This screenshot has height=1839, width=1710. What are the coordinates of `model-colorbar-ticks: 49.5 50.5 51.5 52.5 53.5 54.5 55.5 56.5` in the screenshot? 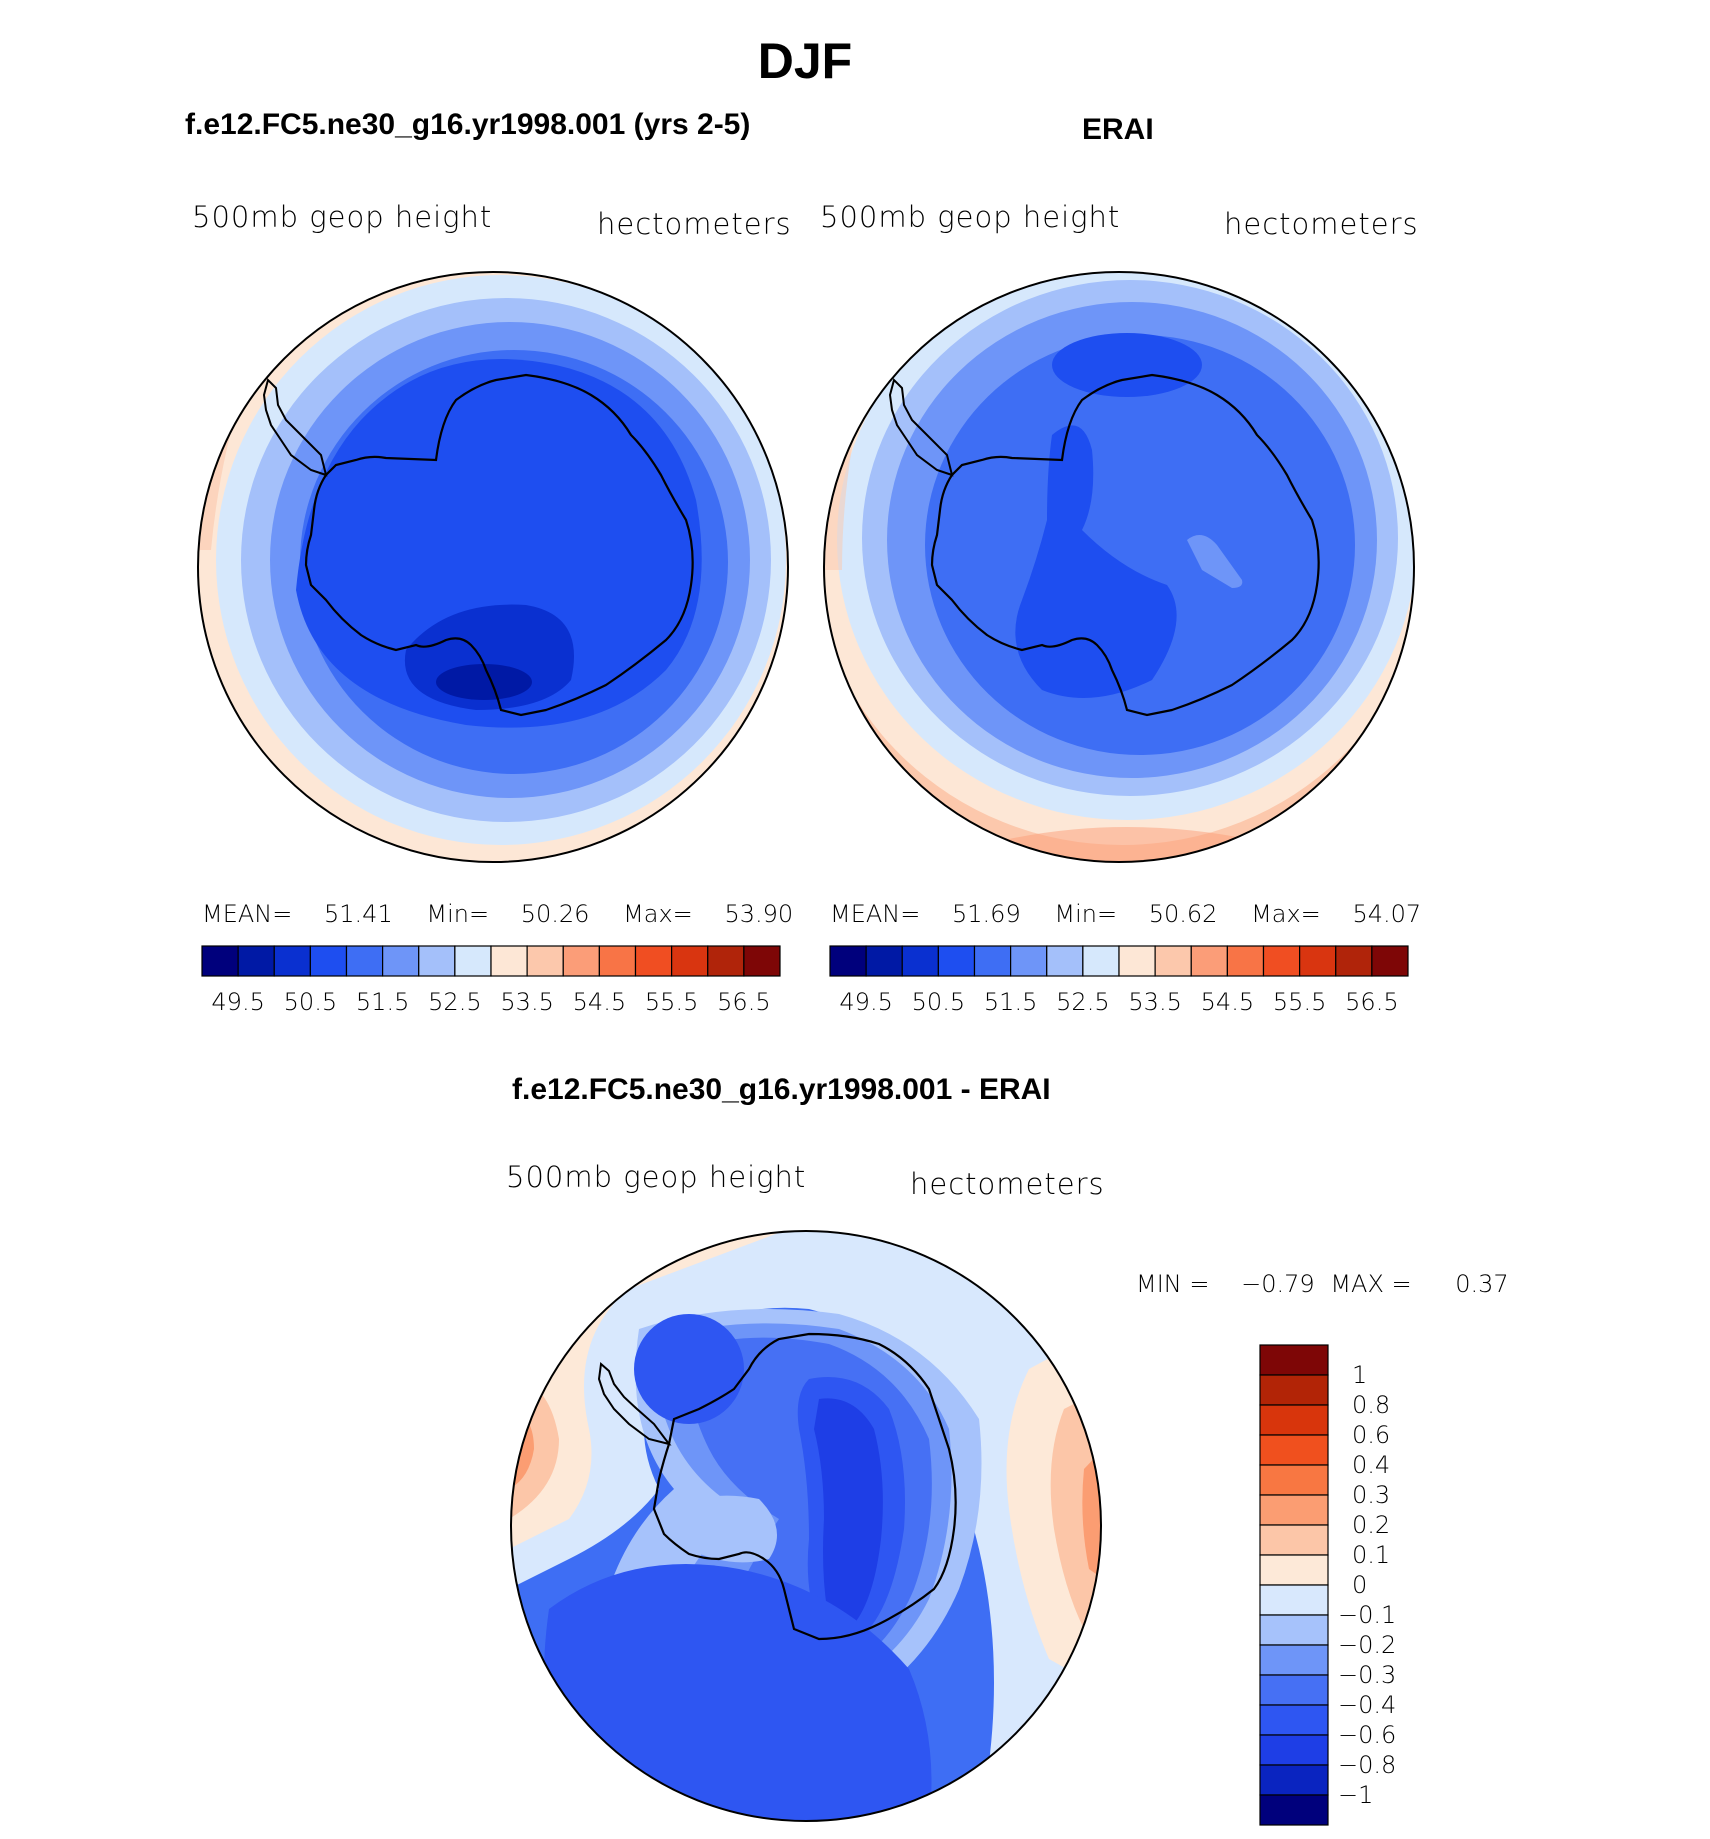 It's located at (491, 1003).